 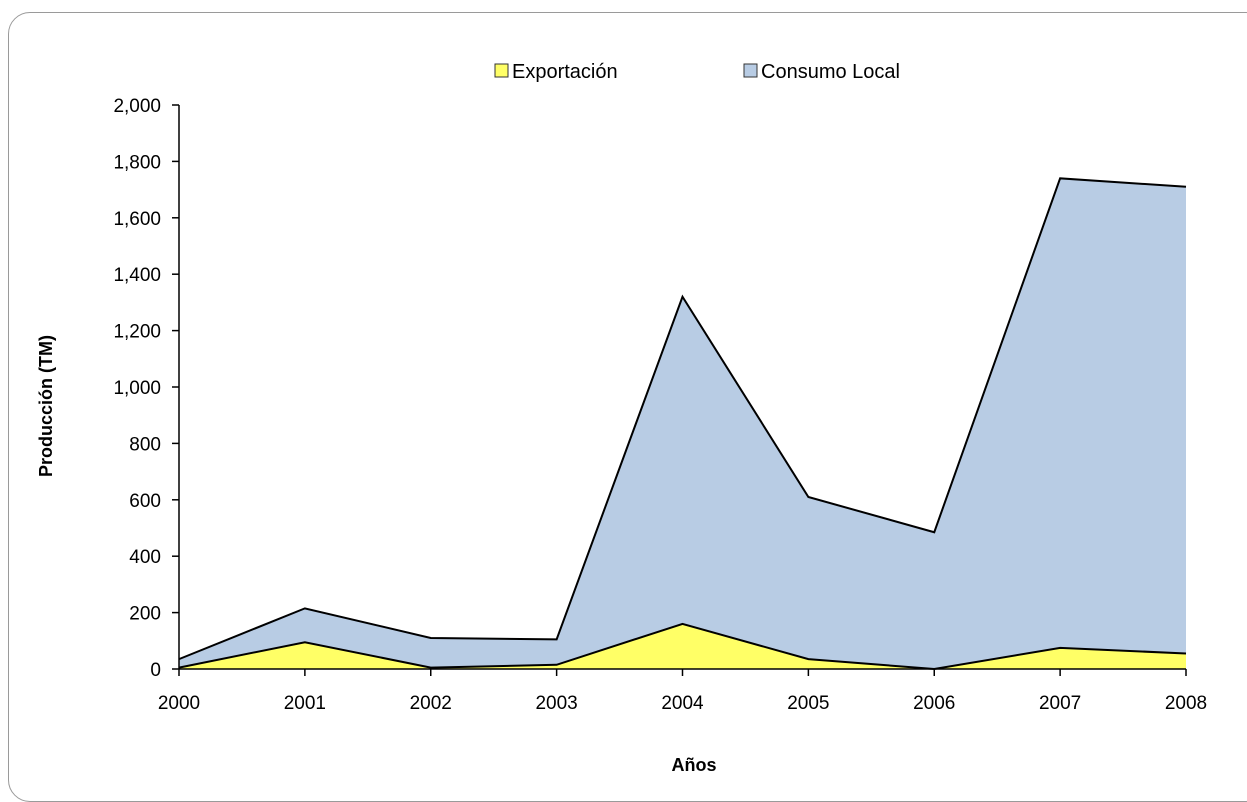 I want to click on area-exportacion, so click(x=682, y=646).